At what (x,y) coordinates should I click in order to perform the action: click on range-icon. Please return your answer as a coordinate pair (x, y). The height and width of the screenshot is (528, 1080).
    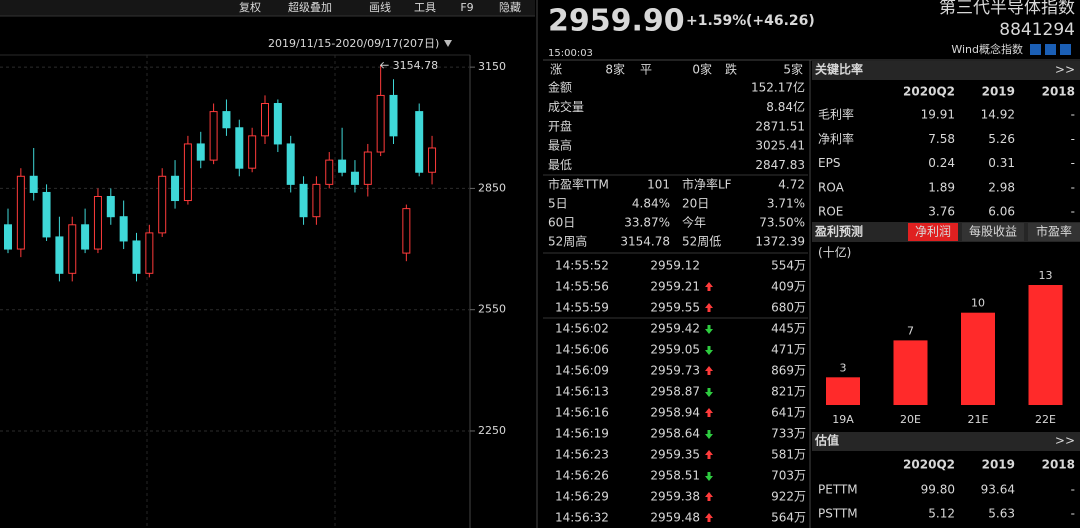
    Looking at the image, I should click on (448, 43).